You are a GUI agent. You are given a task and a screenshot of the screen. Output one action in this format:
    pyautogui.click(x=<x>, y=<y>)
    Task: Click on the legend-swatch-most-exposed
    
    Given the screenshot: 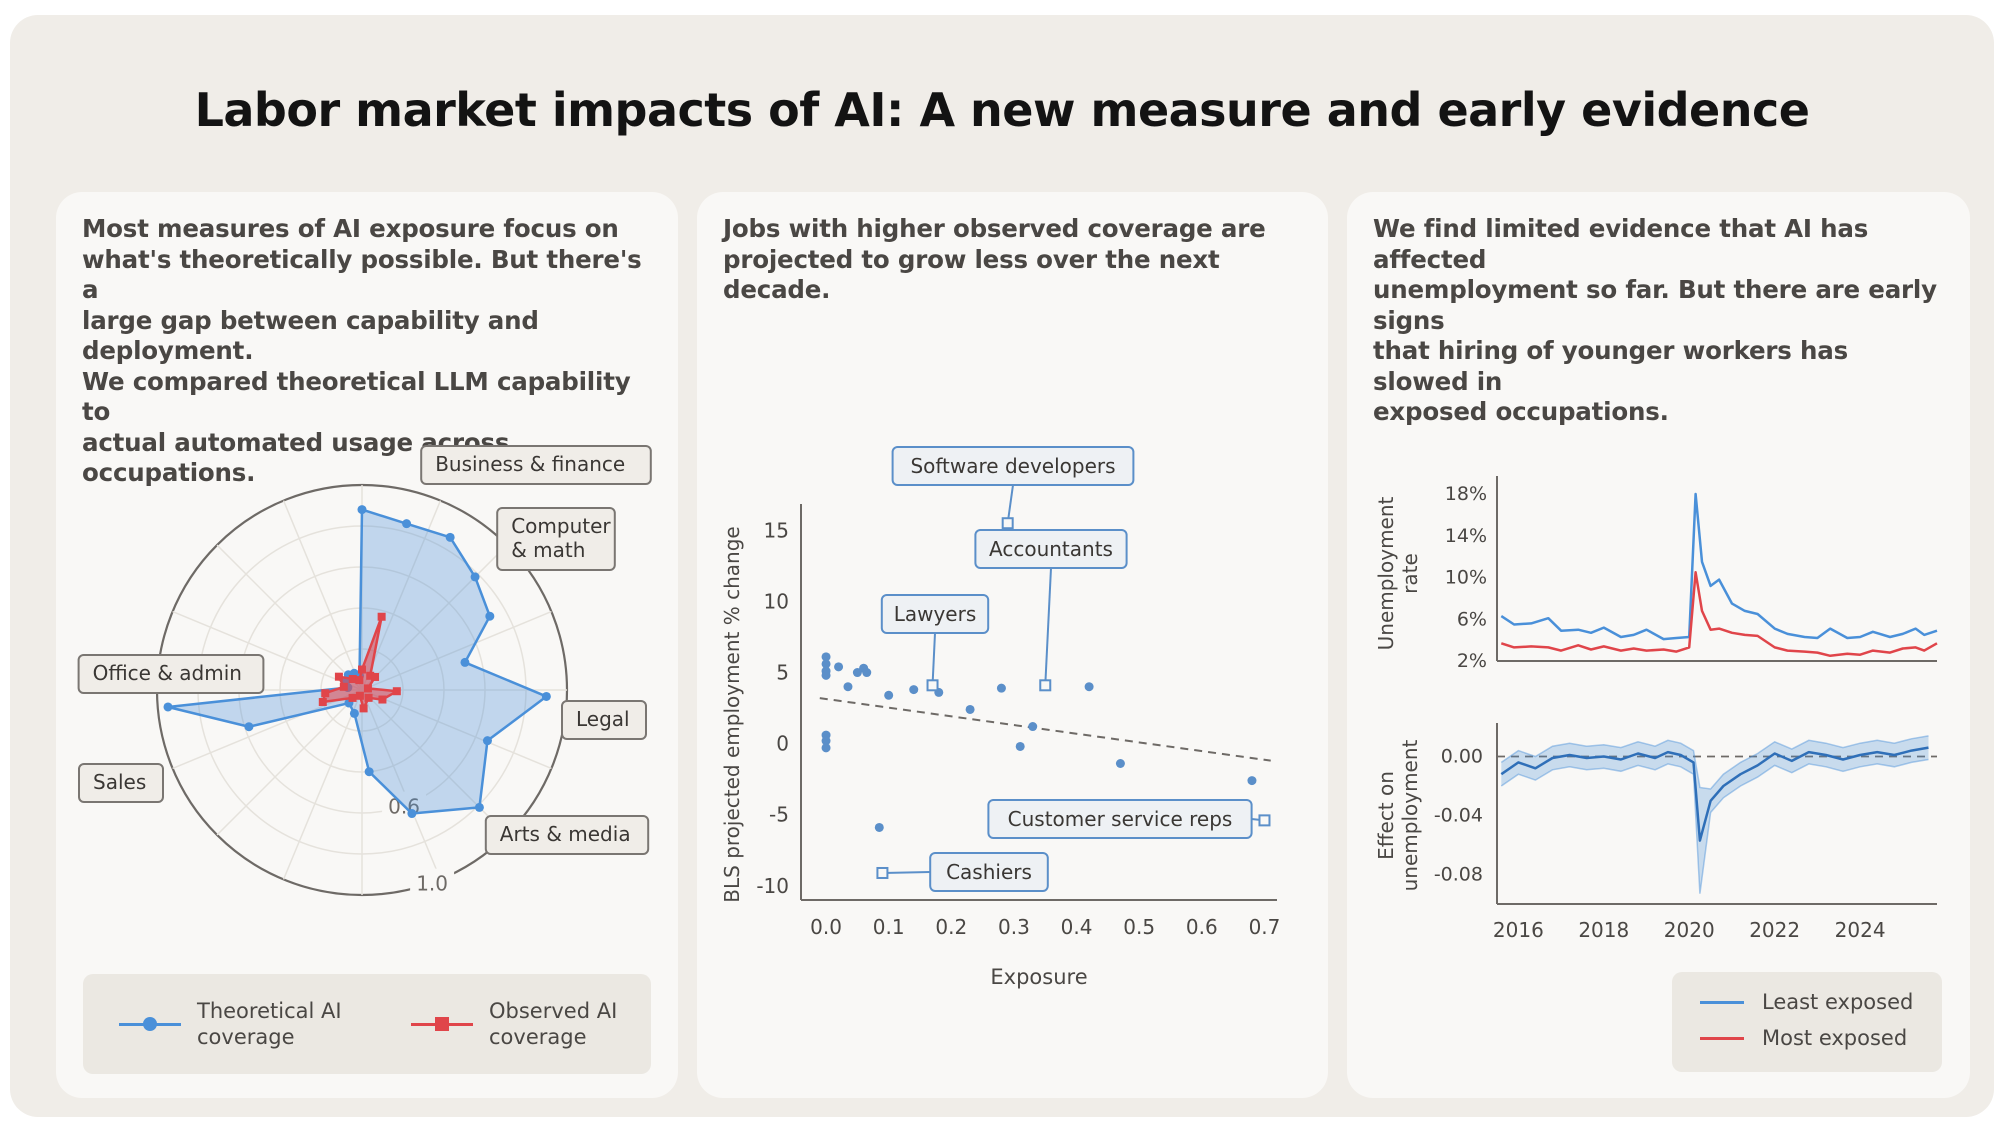 What is the action you would take?
    pyautogui.click(x=1722, y=1038)
    